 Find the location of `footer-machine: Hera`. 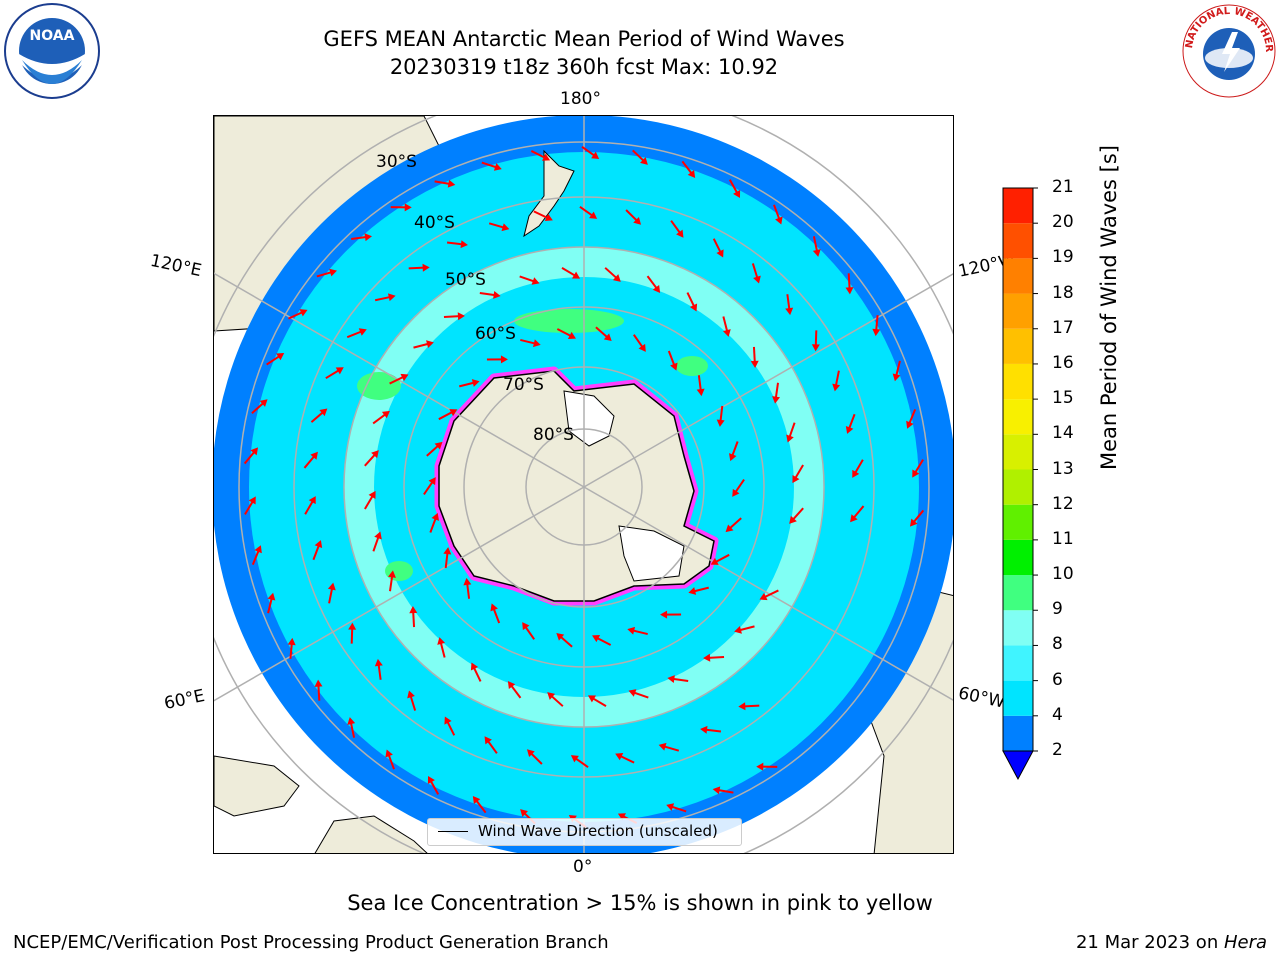

footer-machine: Hera is located at coordinates (1245, 942).